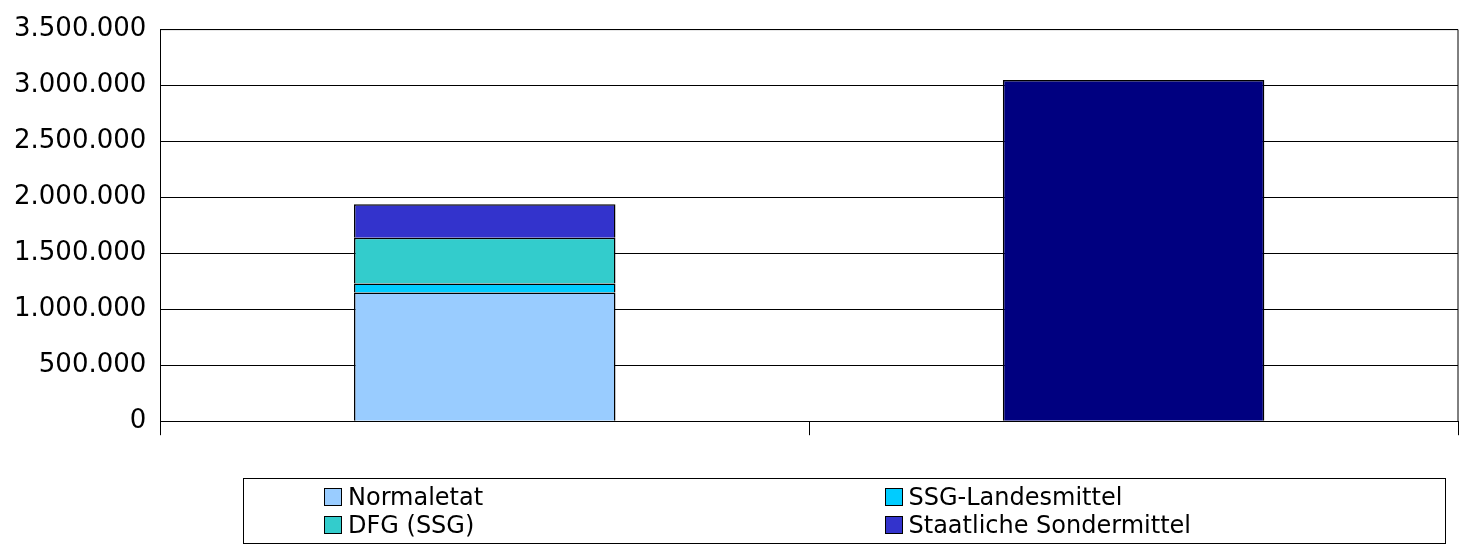 The image size is (1474, 552). I want to click on y-tick-label: 0, so click(138, 418).